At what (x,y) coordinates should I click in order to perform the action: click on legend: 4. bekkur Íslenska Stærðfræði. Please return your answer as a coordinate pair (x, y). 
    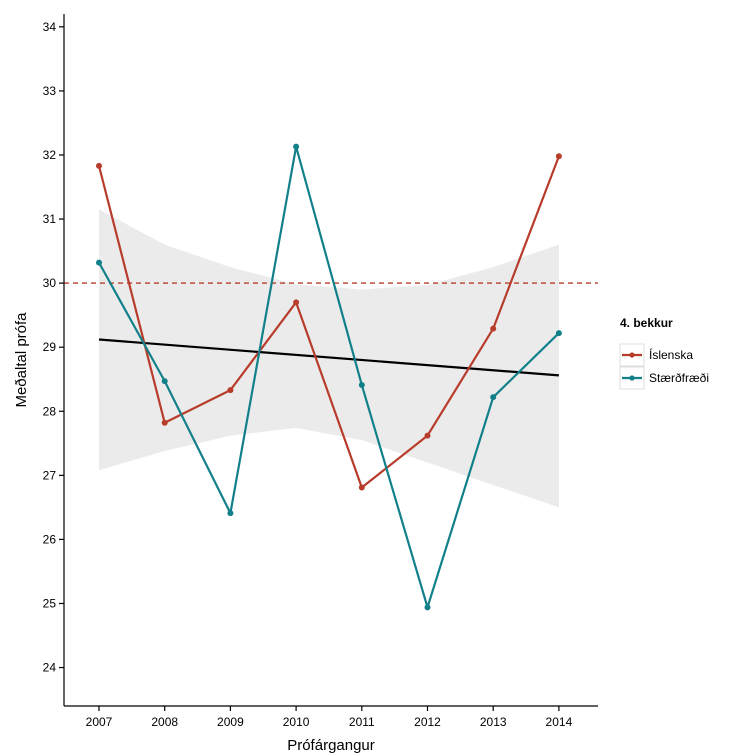
    Looking at the image, I should click on (664, 353).